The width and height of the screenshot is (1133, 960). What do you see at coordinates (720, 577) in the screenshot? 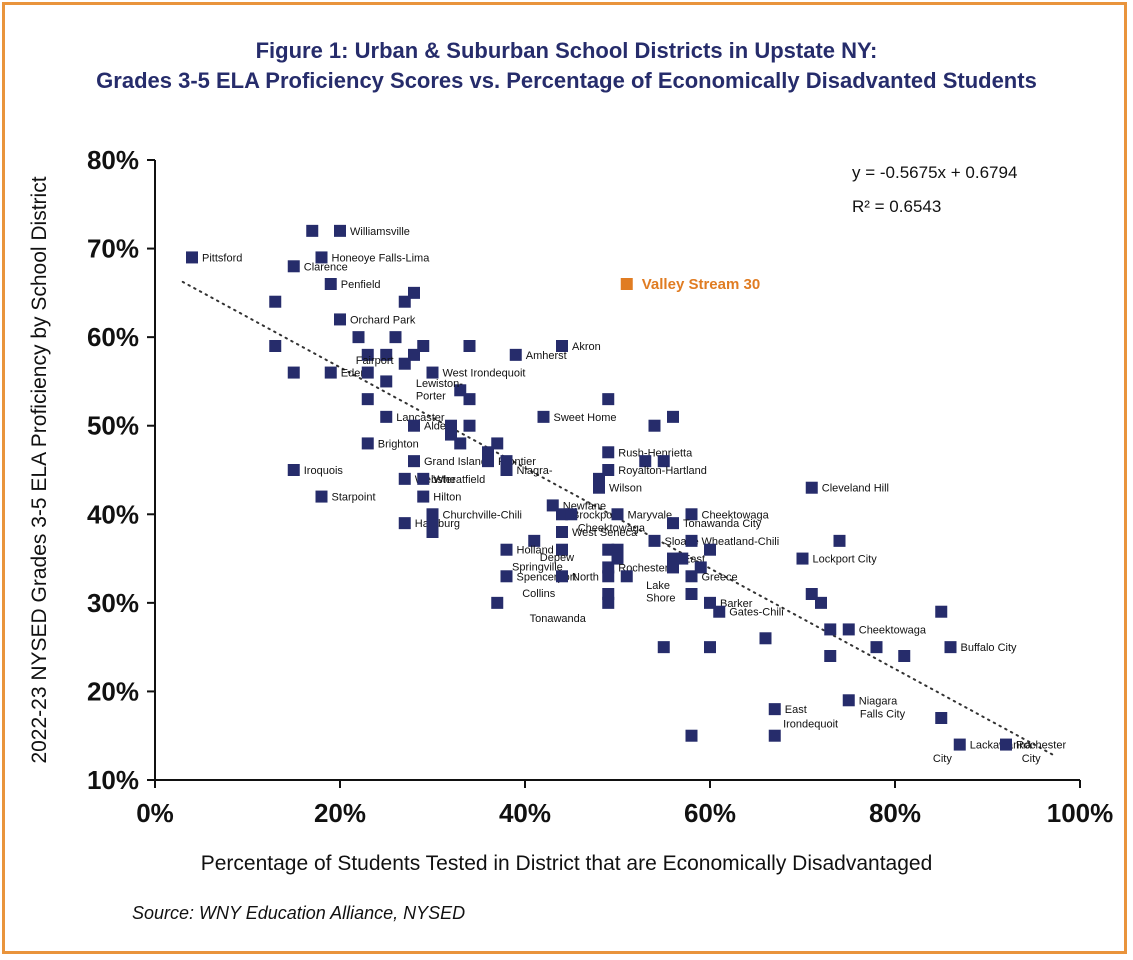
I see `point-label: Greece` at bounding box center [720, 577].